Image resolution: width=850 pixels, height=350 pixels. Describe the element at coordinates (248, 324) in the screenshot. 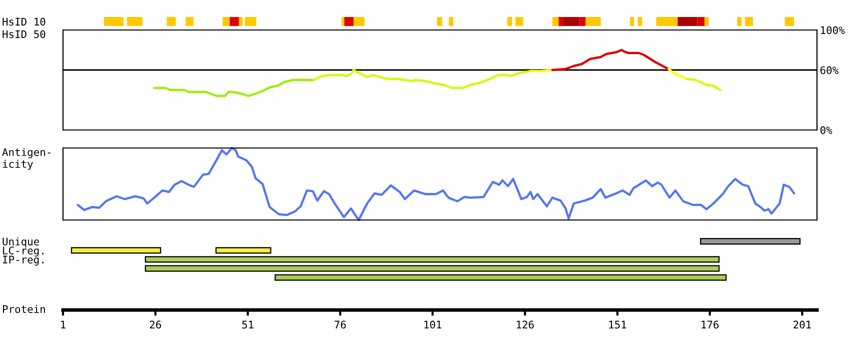

I see `x-tick-label: 51` at that location.